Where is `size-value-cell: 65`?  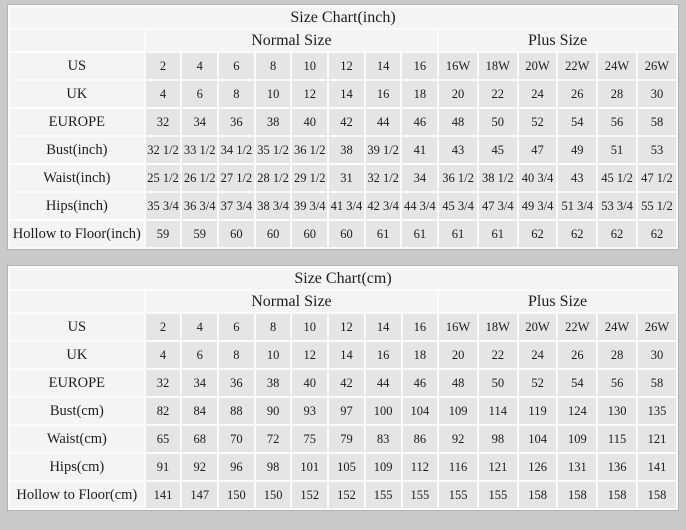
size-value-cell: 65 is located at coordinates (163, 439).